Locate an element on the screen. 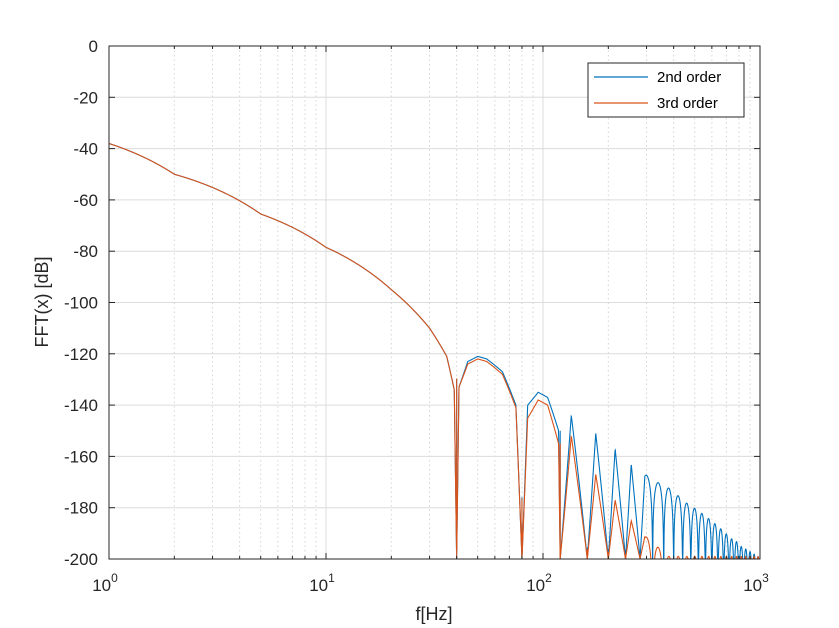 The width and height of the screenshot is (839, 628). y-tick-label: -120 is located at coordinates (81, 354).